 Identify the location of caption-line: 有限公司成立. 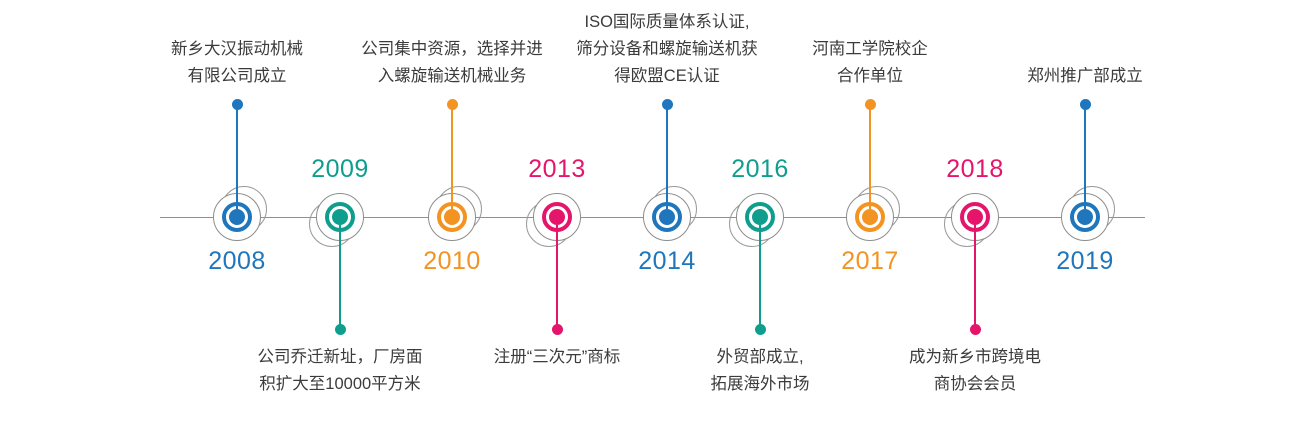
(237, 76).